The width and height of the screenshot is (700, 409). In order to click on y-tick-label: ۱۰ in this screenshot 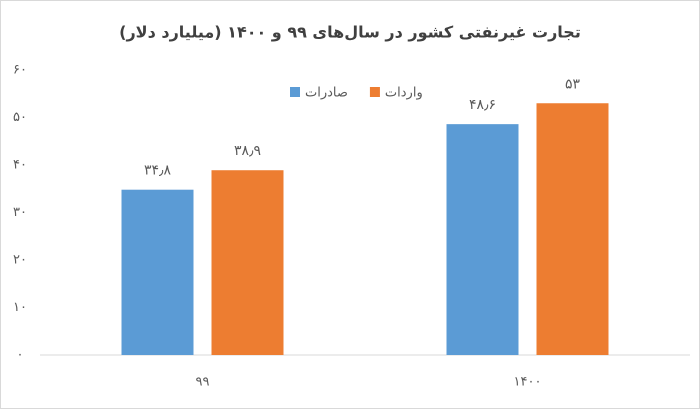, I will do `click(20, 307)`.